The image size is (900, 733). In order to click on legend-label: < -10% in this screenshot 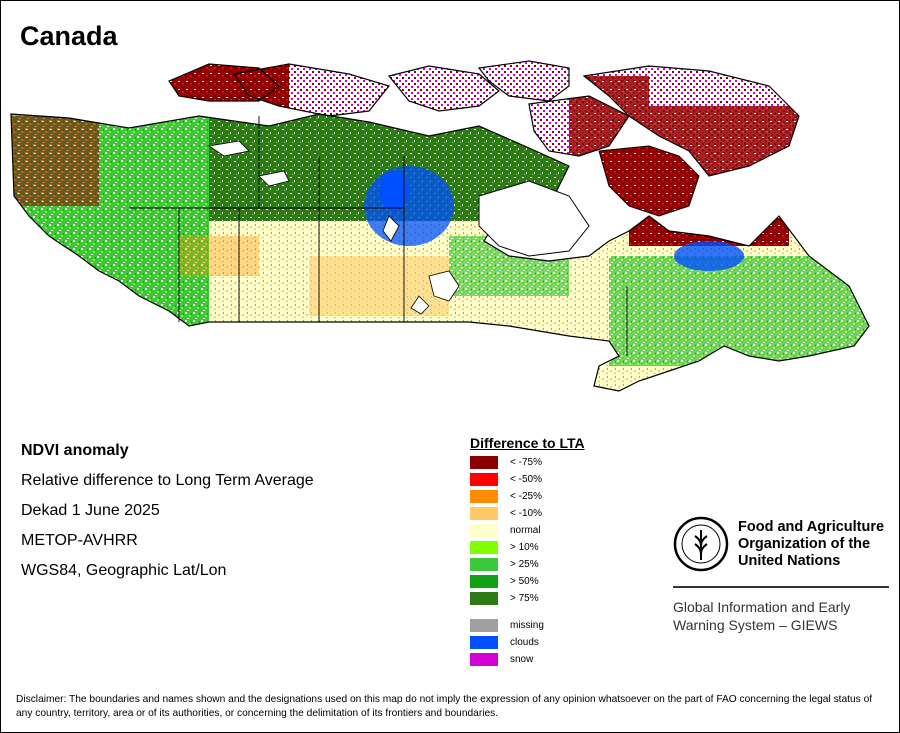, I will do `click(526, 513)`.